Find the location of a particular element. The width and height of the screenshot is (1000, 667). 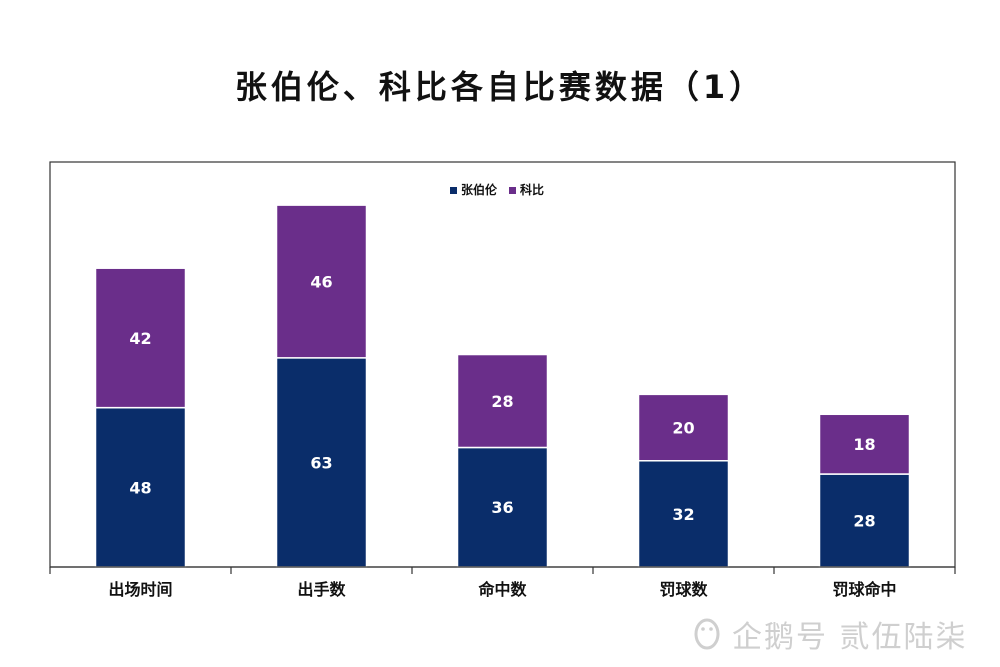

x-tick-label: 出场时间 is located at coordinates (140, 589).